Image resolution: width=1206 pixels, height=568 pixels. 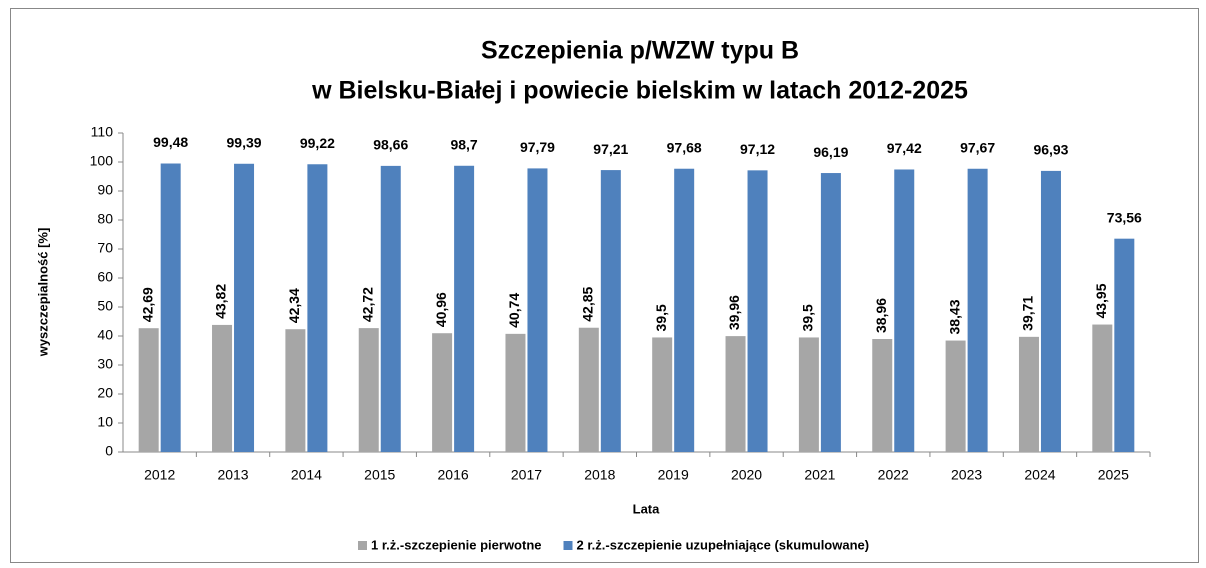 I want to click on y-tick-label: 110, so click(x=102, y=132).